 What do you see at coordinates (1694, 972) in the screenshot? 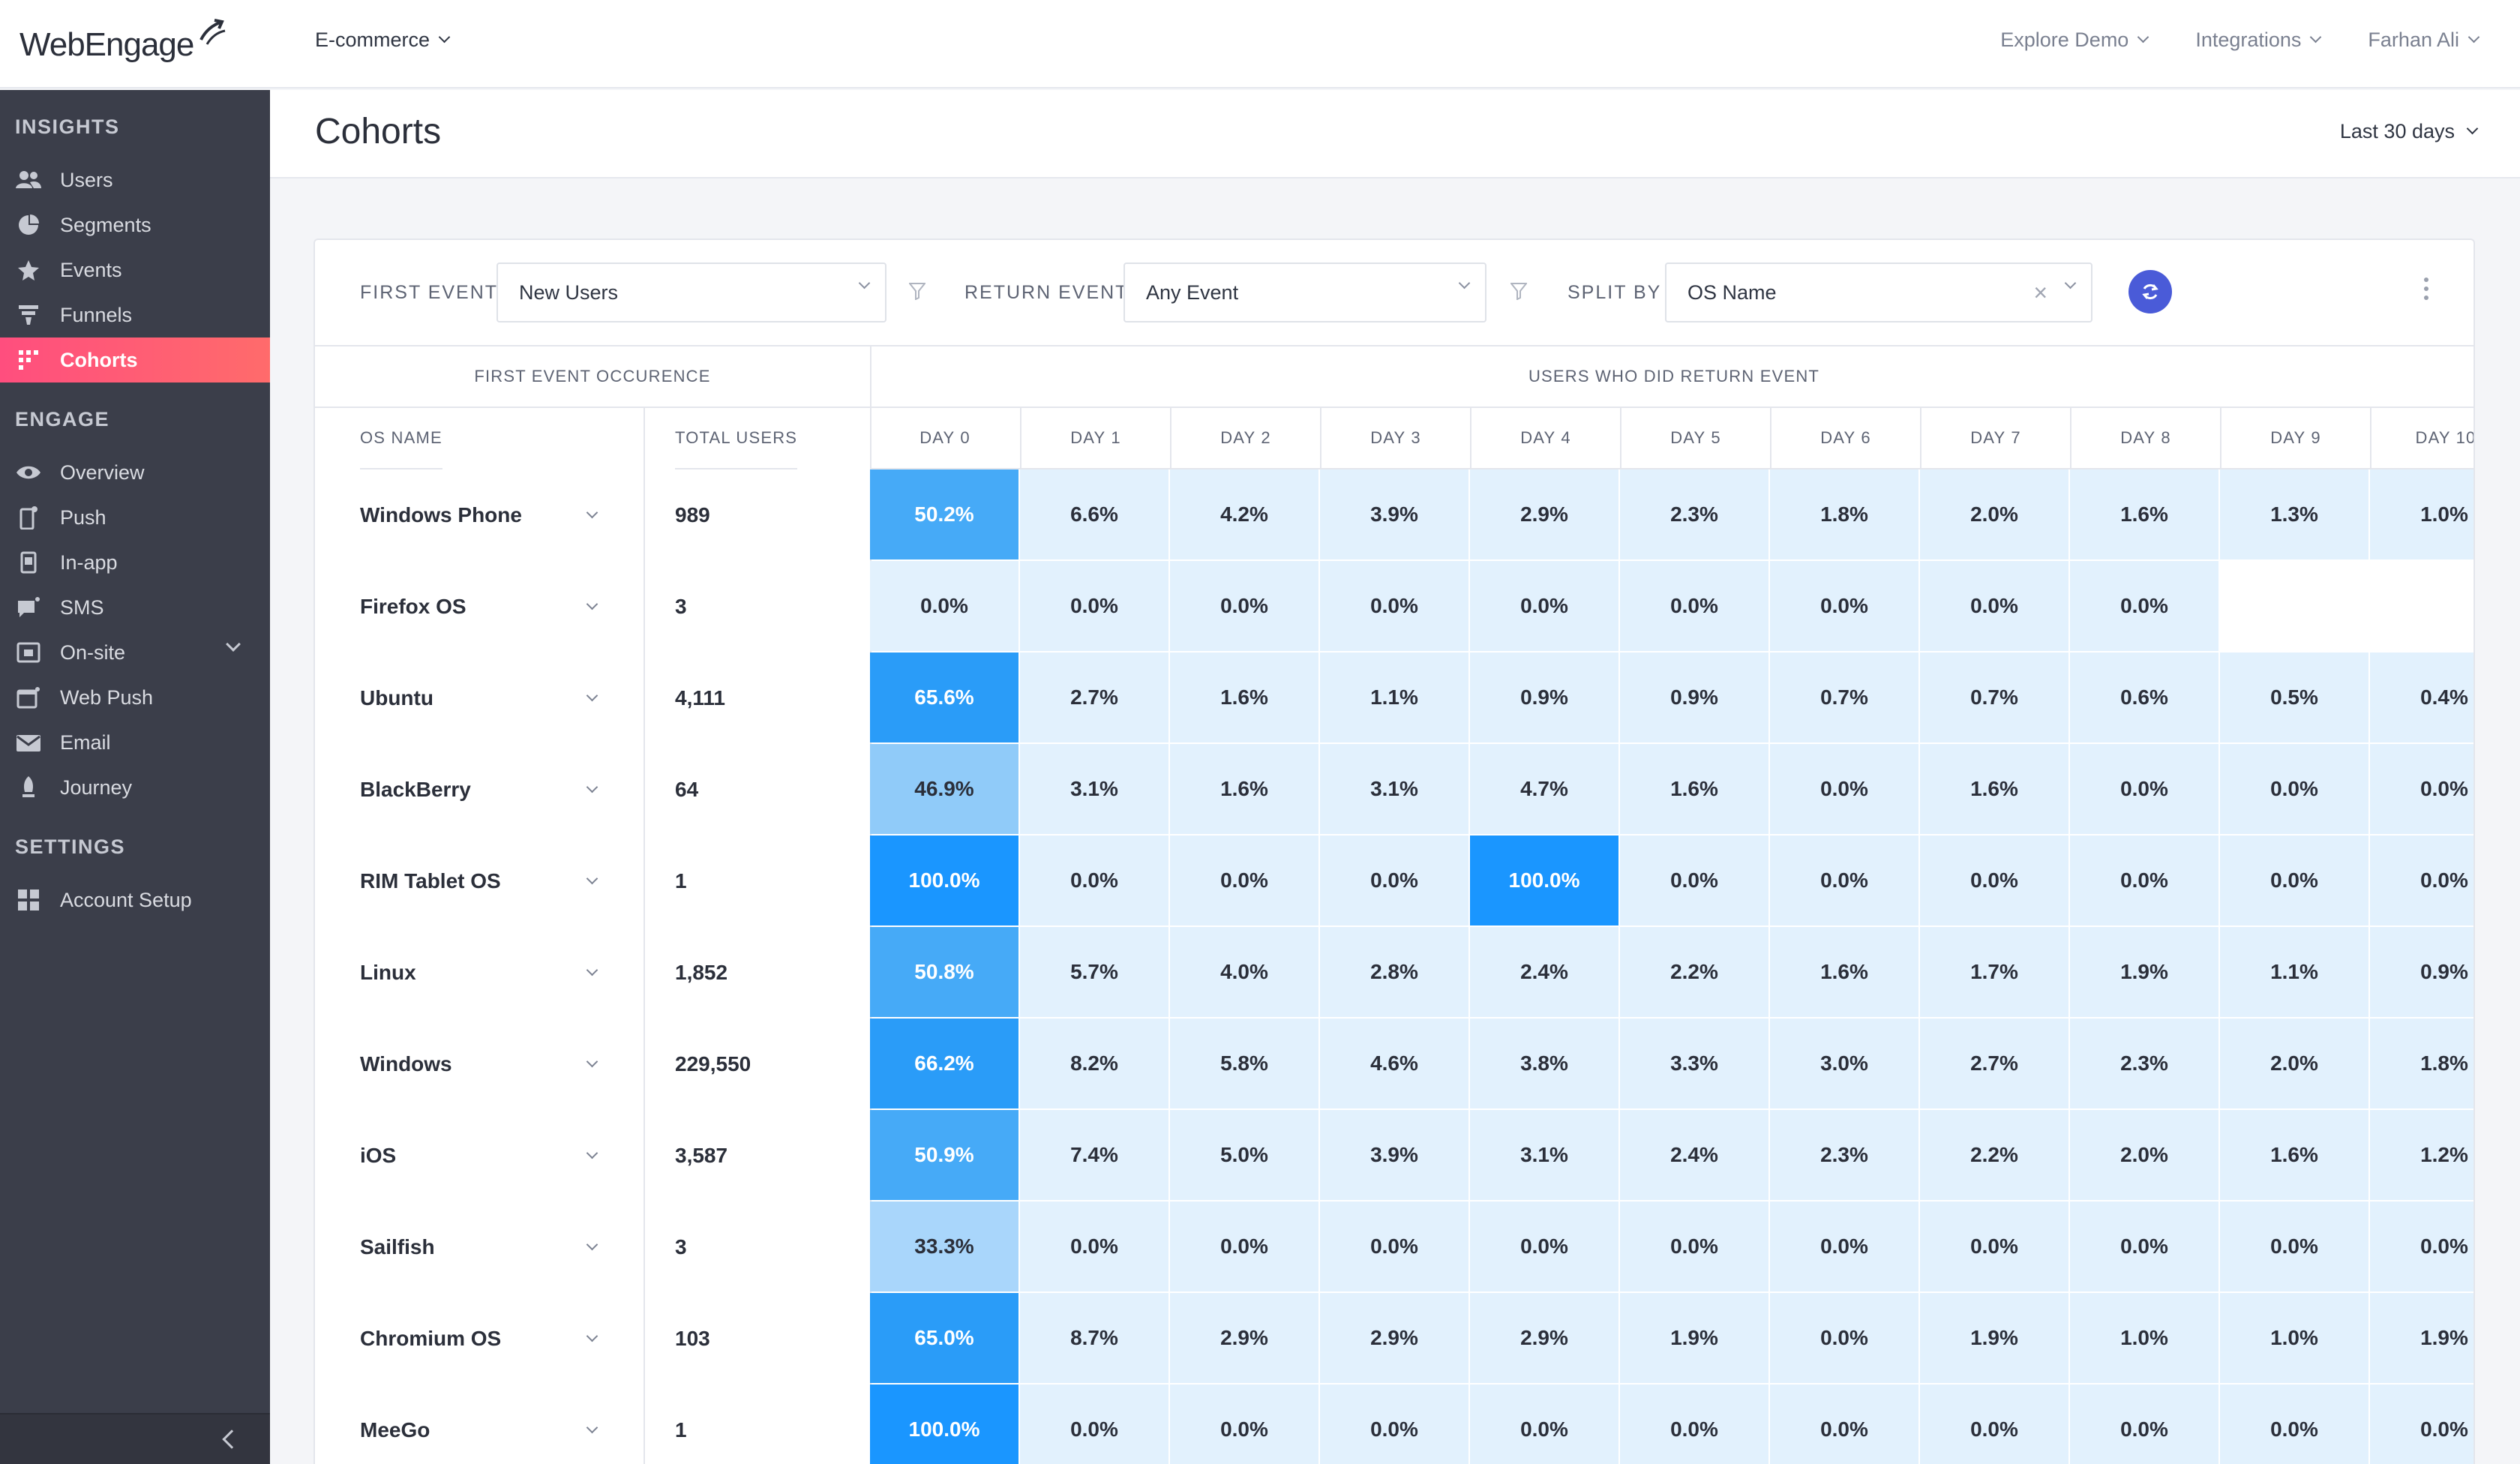
I see `cohort-cell: 2.2%` at bounding box center [1694, 972].